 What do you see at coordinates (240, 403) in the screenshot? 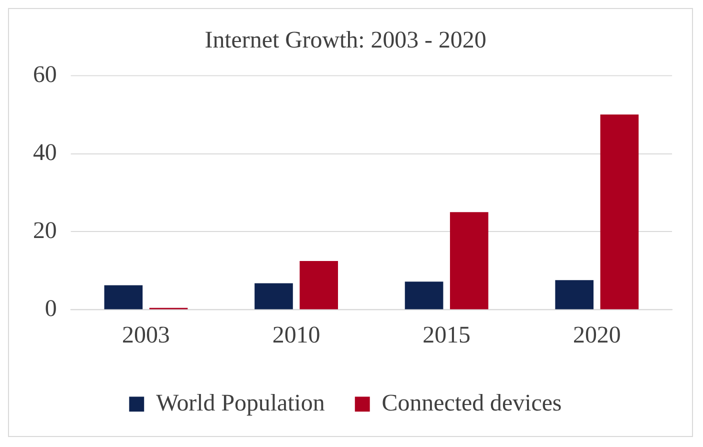
I see `legend-label: World Population` at bounding box center [240, 403].